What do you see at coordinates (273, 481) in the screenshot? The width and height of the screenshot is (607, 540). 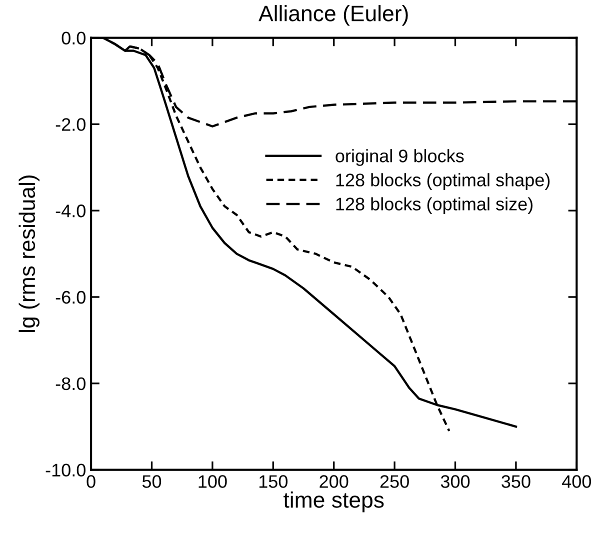 I see `x-tick-label: 150` at bounding box center [273, 481].